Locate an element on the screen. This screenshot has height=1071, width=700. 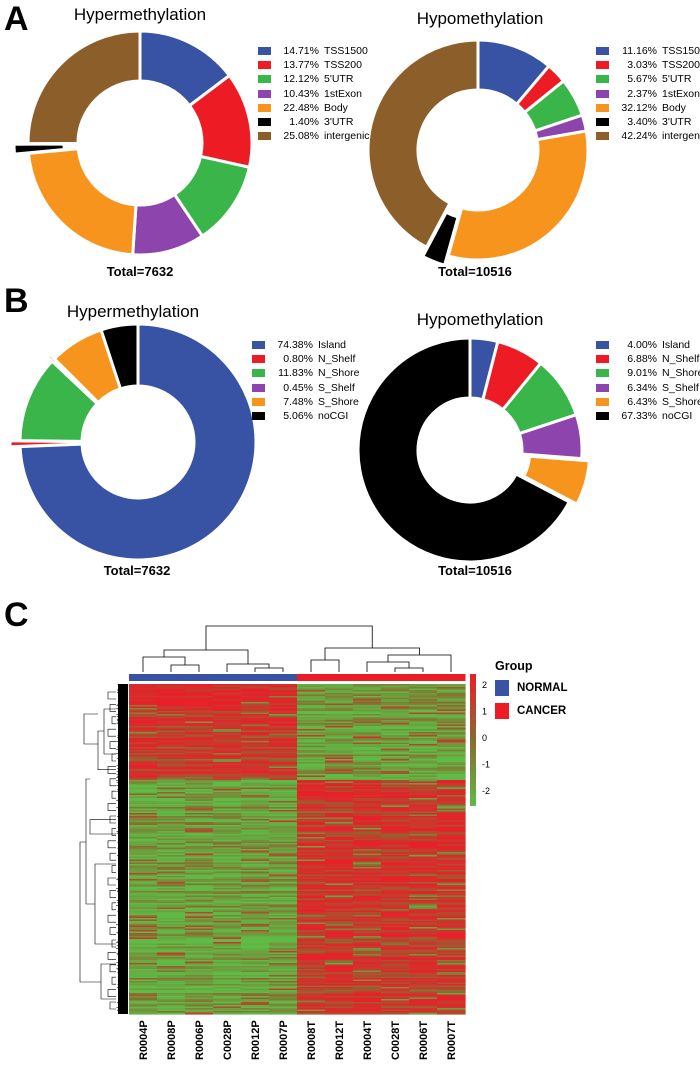
row-branch is located at coordinates (111, 844).